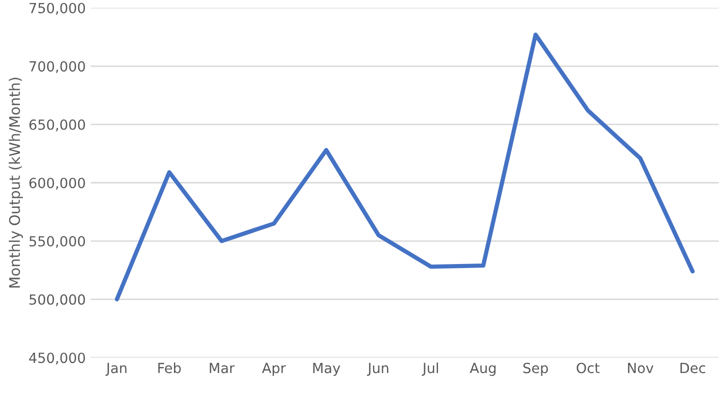 This screenshot has height=393, width=726. What do you see at coordinates (641, 368) in the screenshot?
I see `x-tick-label: Nov` at bounding box center [641, 368].